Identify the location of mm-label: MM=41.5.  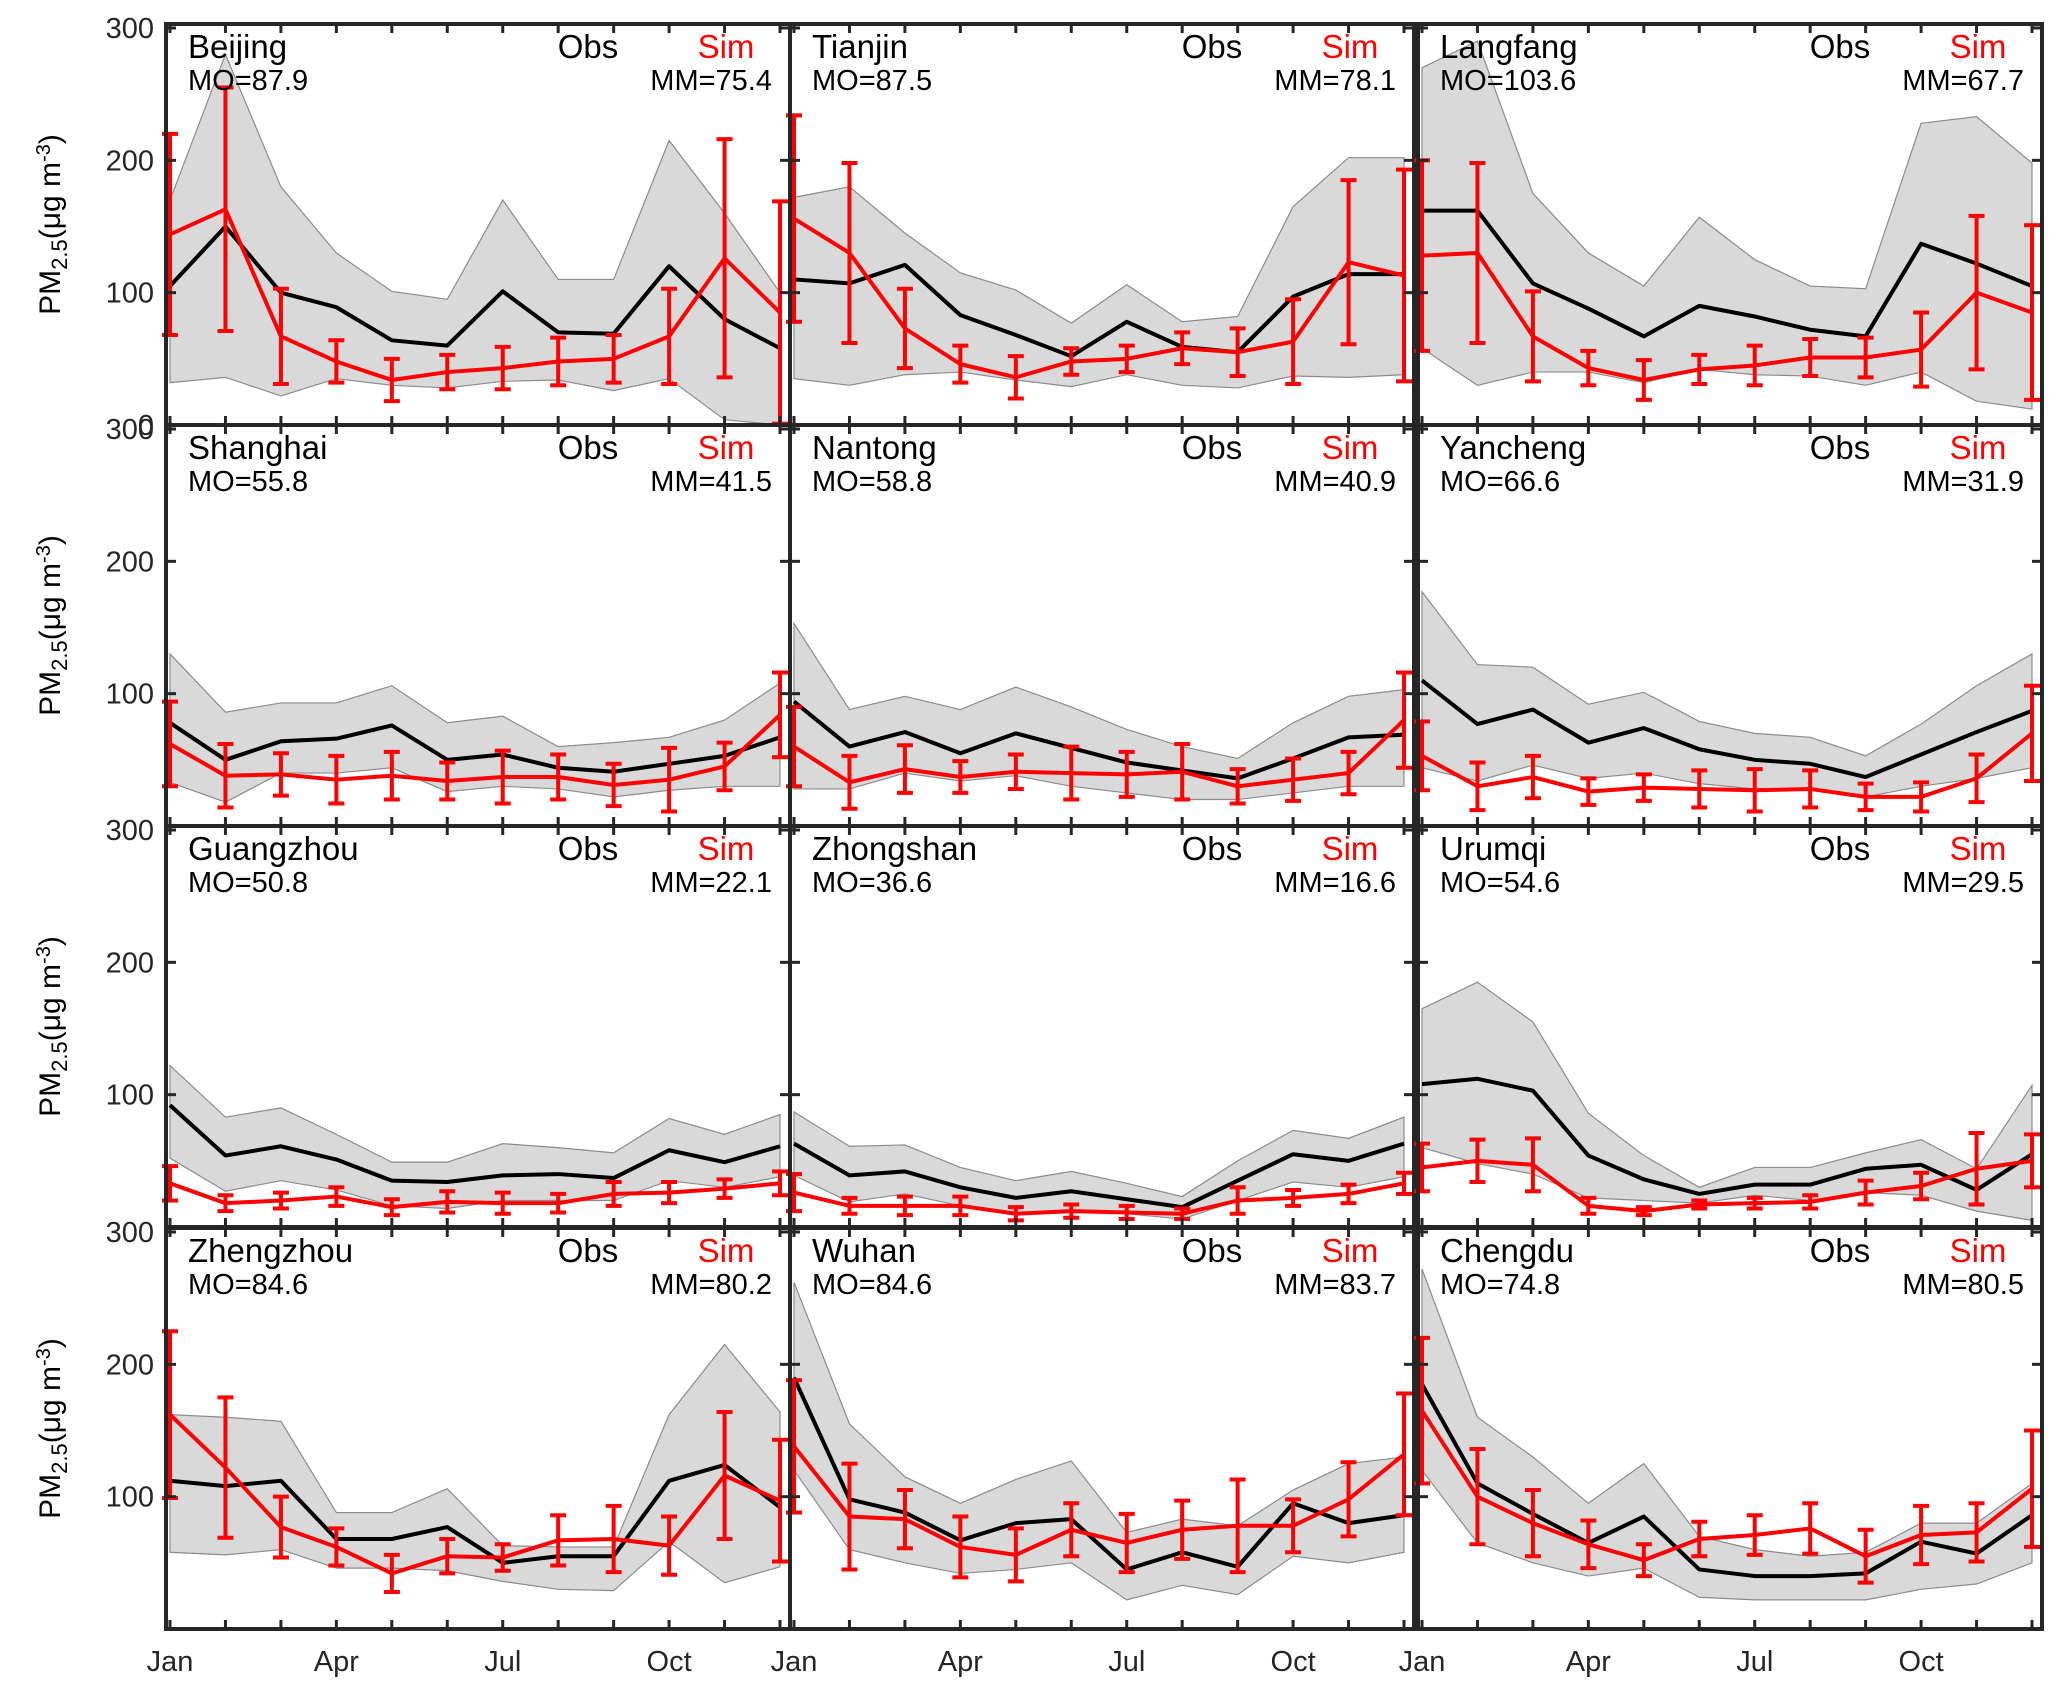
(711, 482).